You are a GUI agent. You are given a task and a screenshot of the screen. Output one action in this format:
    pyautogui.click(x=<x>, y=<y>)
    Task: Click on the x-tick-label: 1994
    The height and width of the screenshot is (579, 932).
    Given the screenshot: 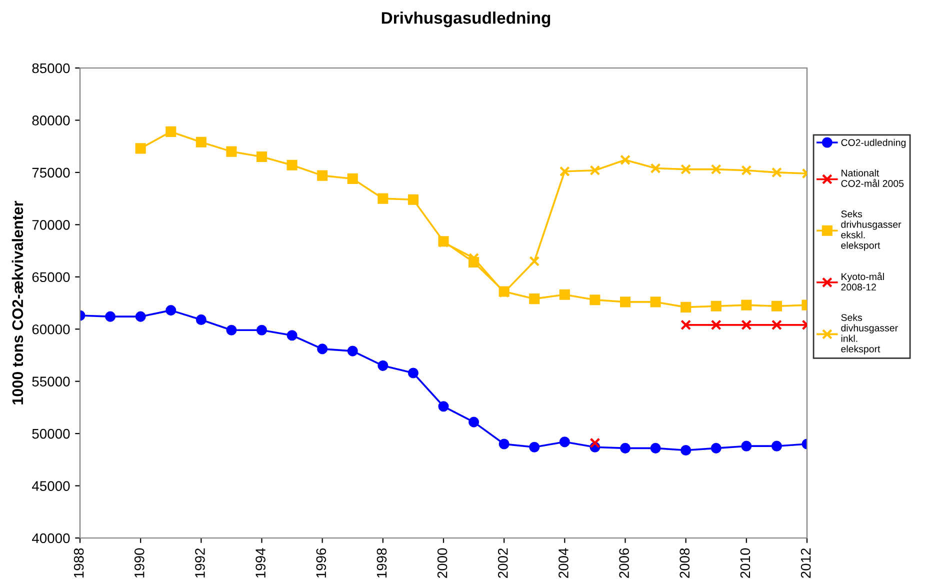 What is the action you would take?
    pyautogui.click(x=261, y=563)
    